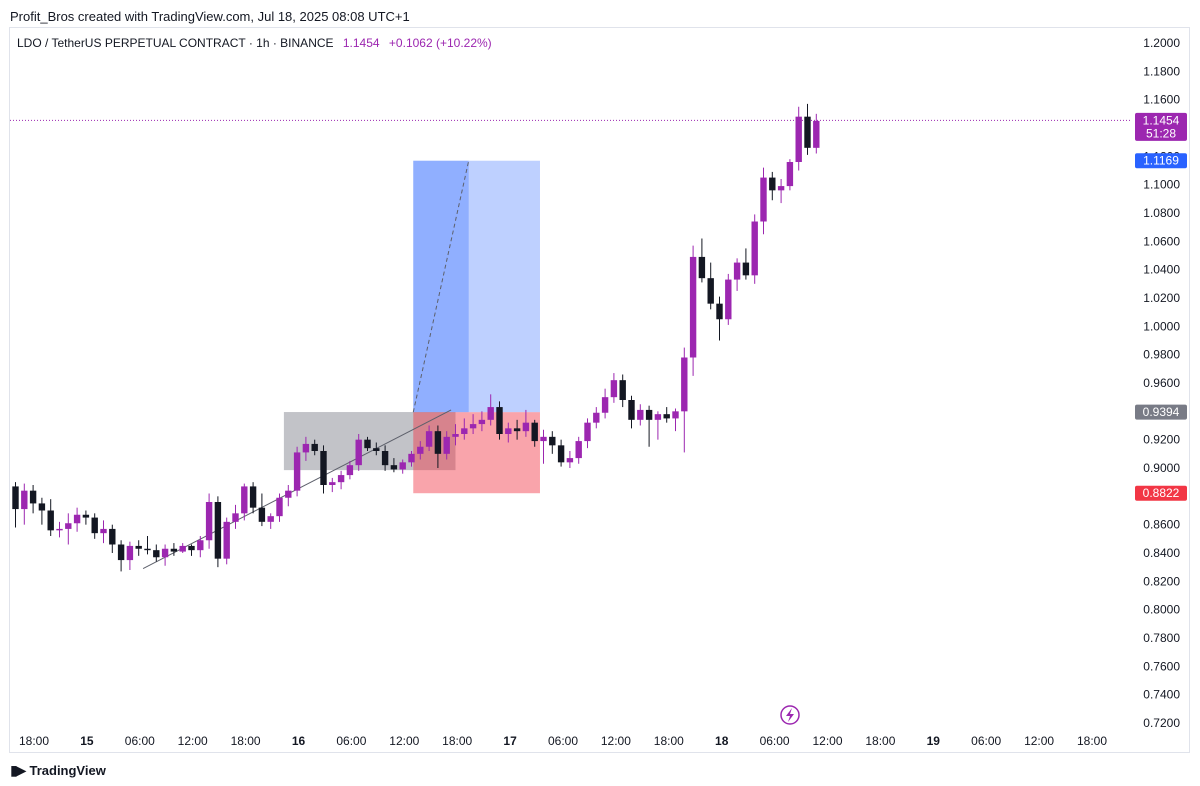  Describe the element at coordinates (790, 715) in the screenshot. I see `lightning-bolt-icon` at that location.